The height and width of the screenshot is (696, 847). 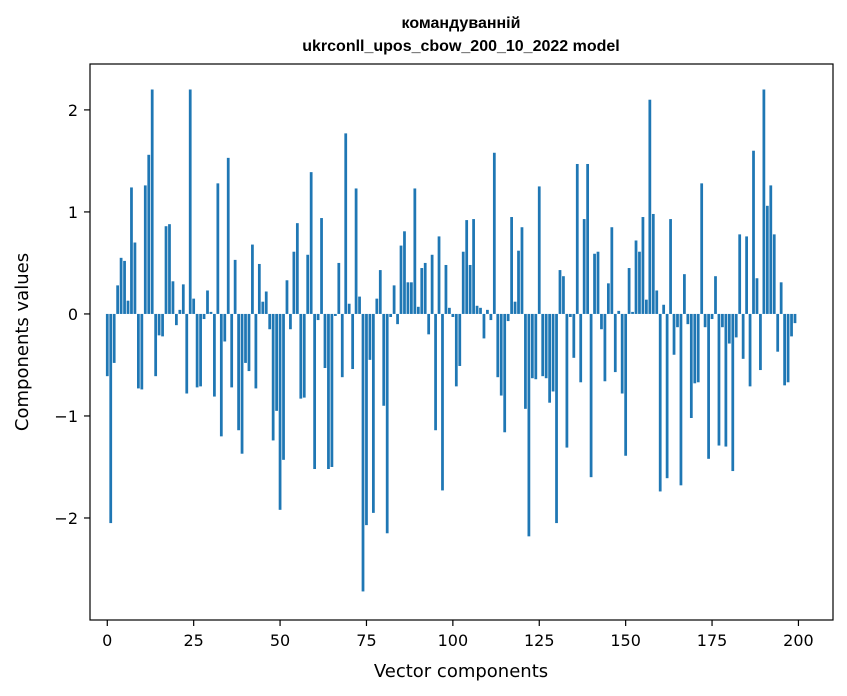 What do you see at coordinates (625, 640) in the screenshot?
I see `x-tick-label: 150` at bounding box center [625, 640].